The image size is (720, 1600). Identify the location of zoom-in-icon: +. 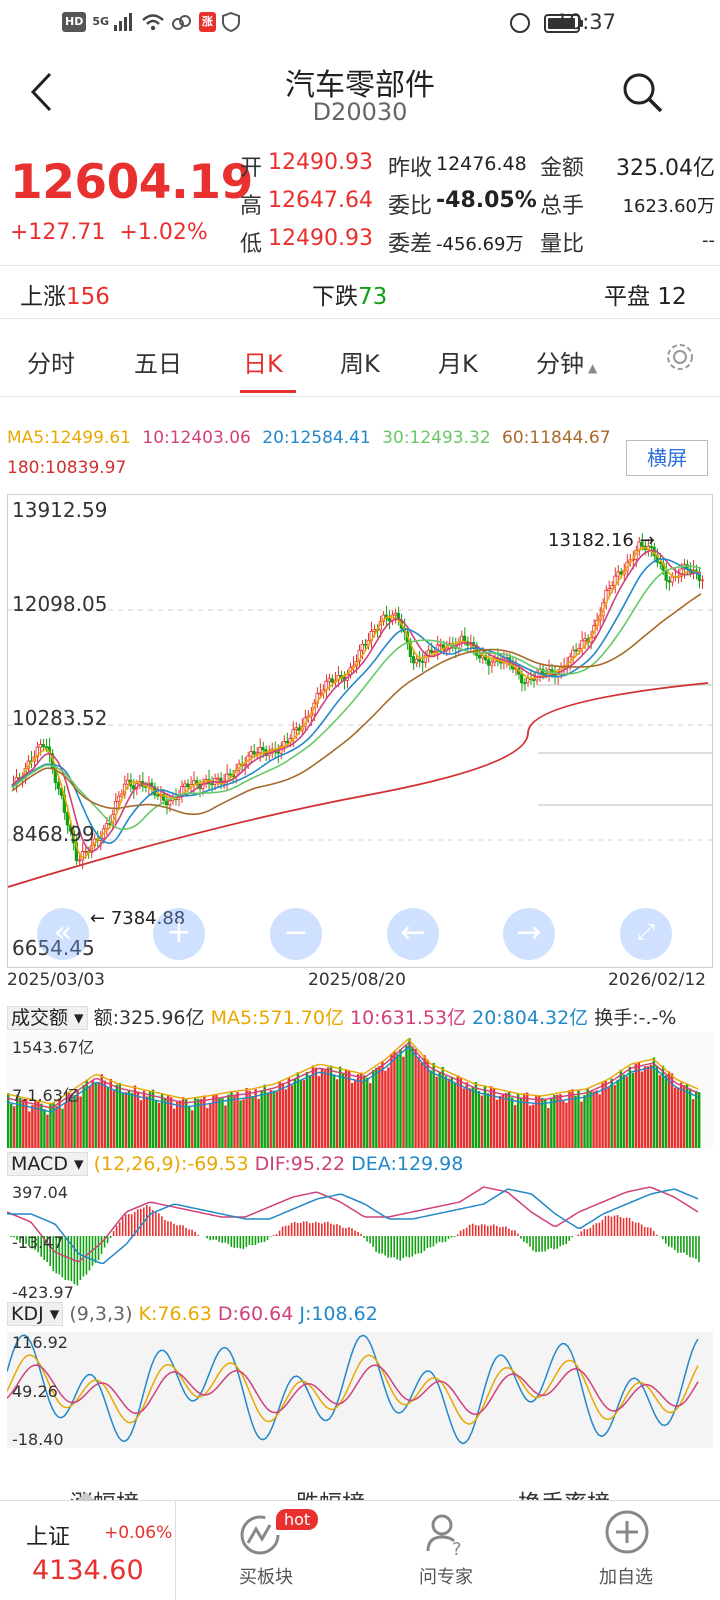
(179, 934).